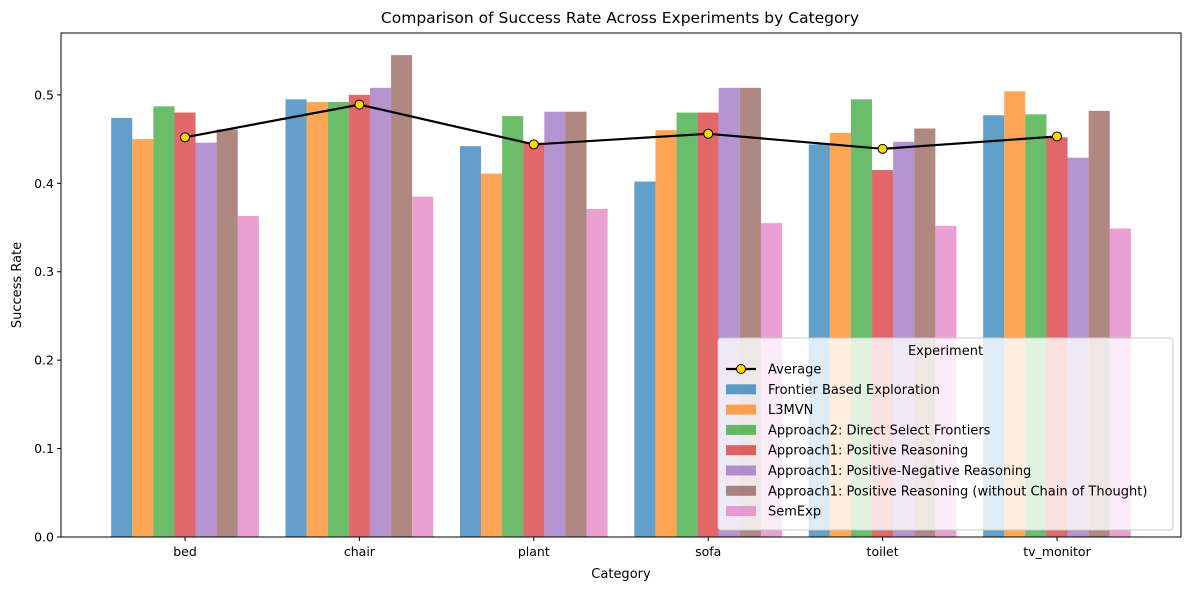 The width and height of the screenshot is (1189, 590). I want to click on legend-label: L3MVN, so click(790, 410).